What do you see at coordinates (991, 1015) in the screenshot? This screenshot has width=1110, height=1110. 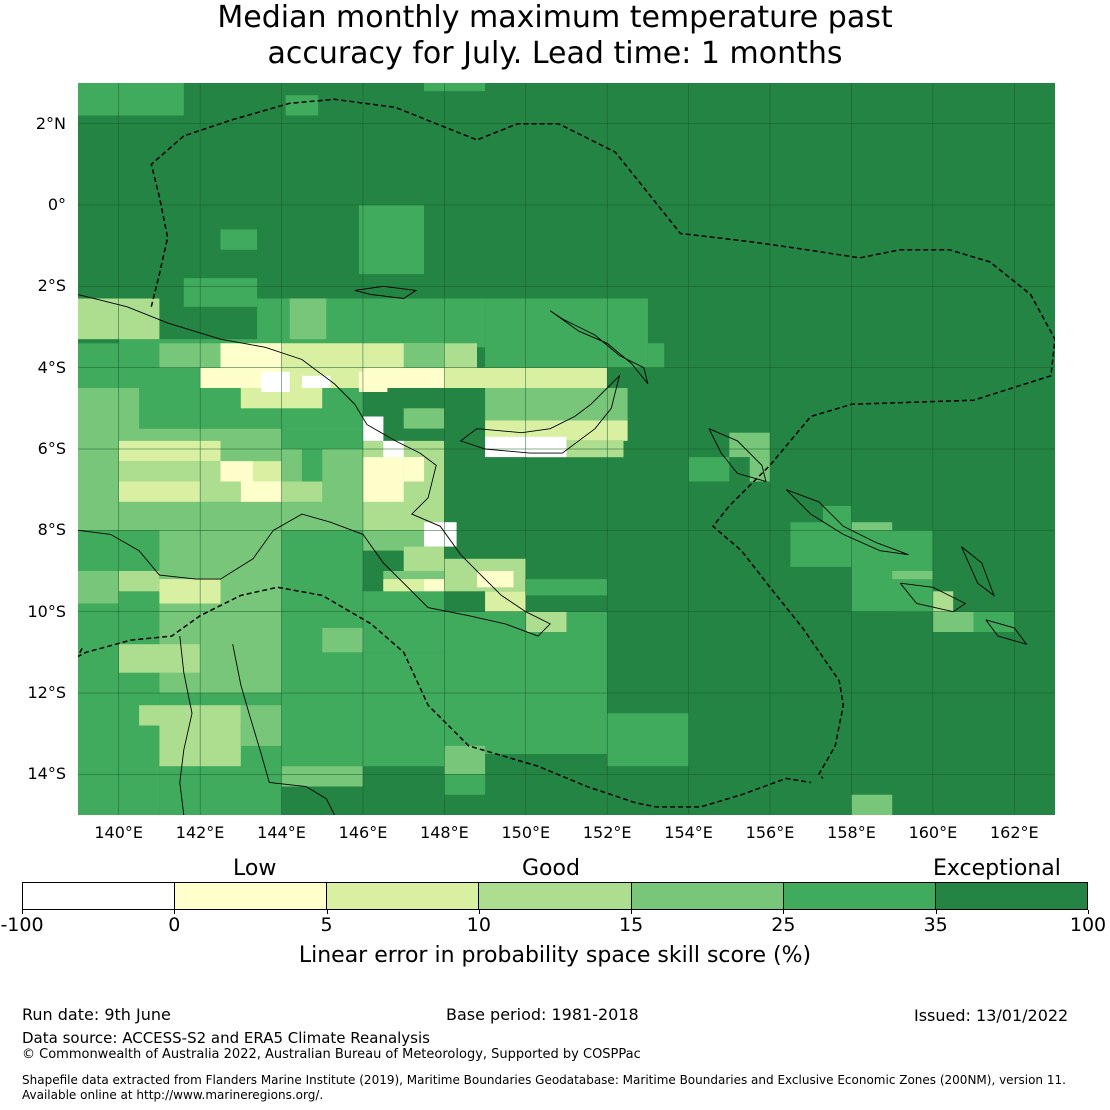 I see `issued-date: Issued: 13/01/2022` at bounding box center [991, 1015].